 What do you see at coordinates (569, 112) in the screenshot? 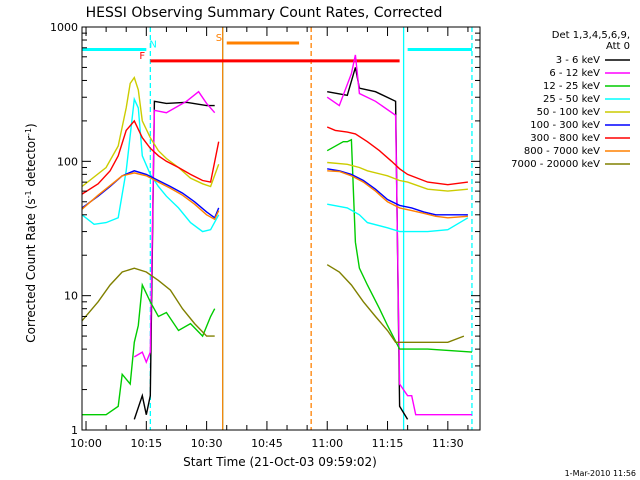
I see `legend-label: 50 - 100 keV` at bounding box center [569, 112].